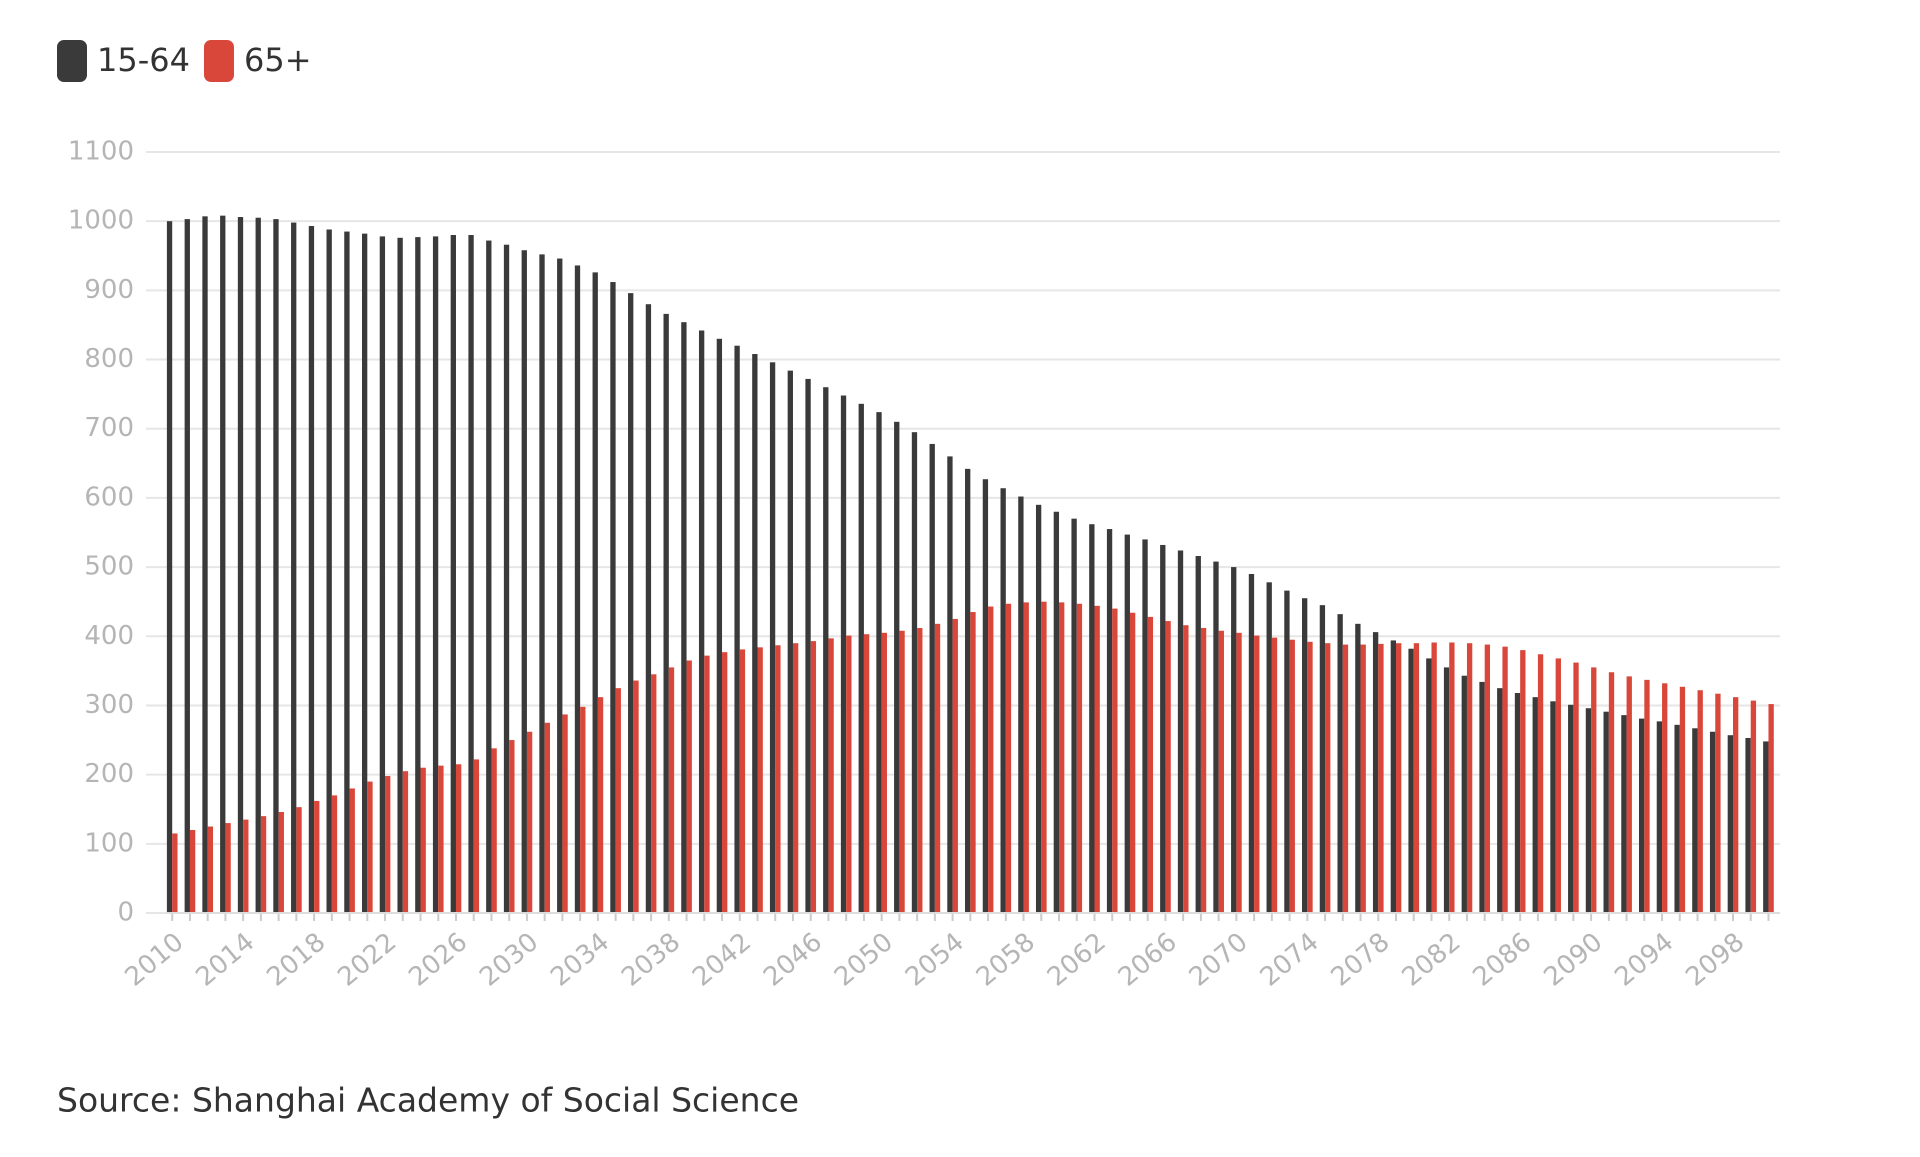 The image size is (1920, 1157). I want to click on x-tick-label: 2046, so click(793, 960).